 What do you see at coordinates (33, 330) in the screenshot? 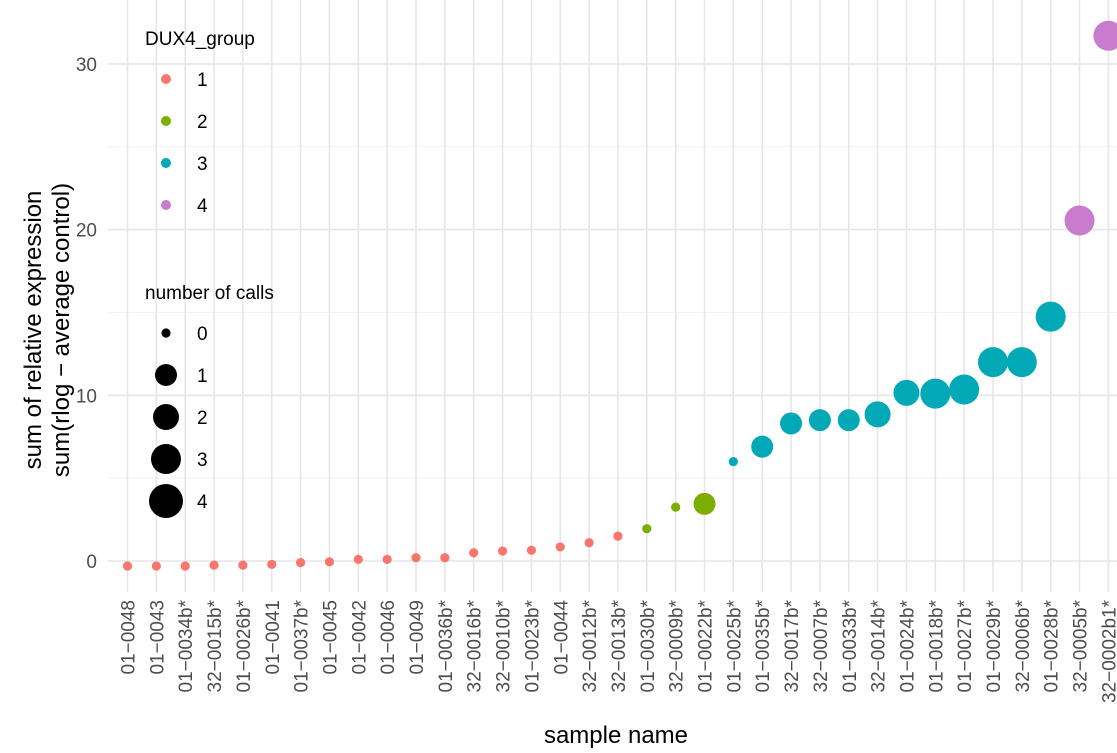
I see `y-axis-title-line-1: sum of relative expression` at bounding box center [33, 330].